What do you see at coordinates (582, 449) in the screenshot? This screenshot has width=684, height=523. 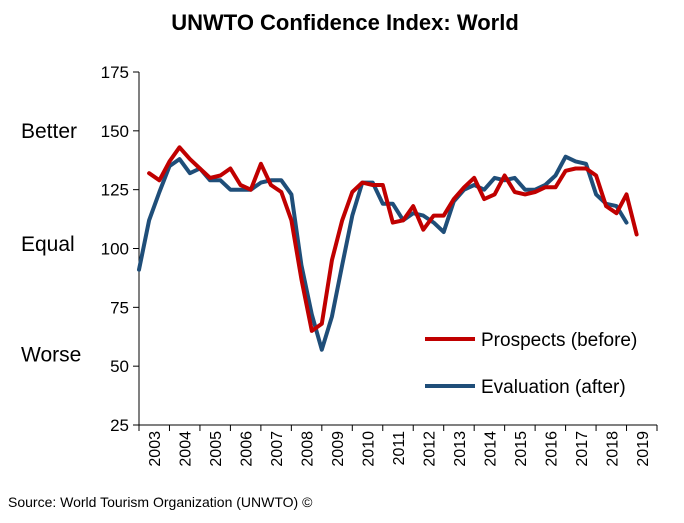 I see `x-tick-label: 2017` at bounding box center [582, 449].